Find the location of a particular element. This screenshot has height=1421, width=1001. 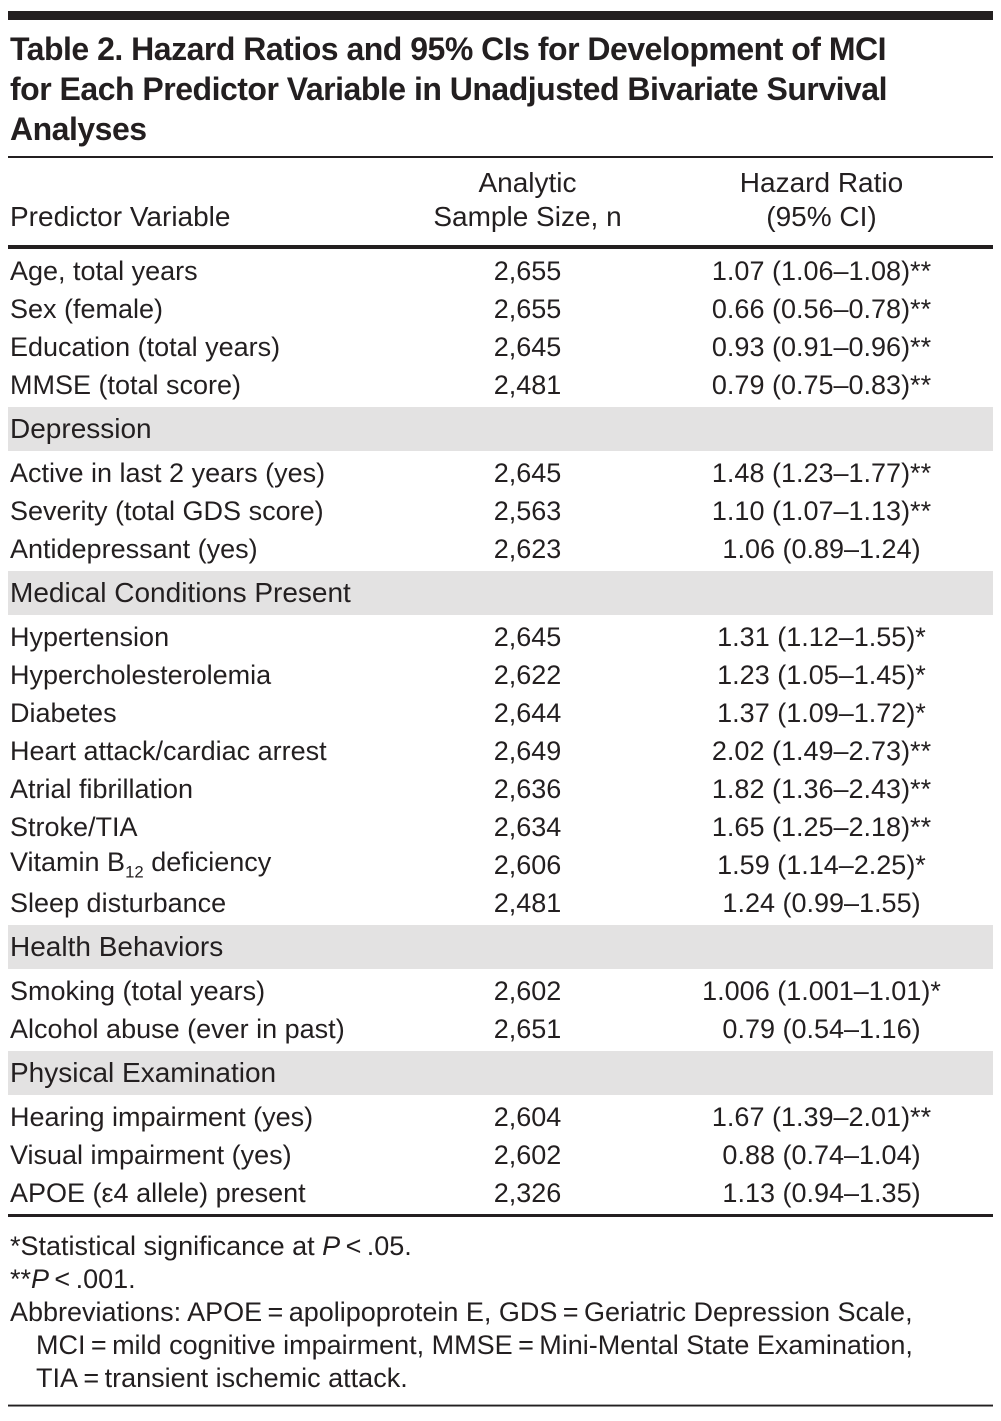

section-label: Medical Conditions Present is located at coordinates (180, 592).